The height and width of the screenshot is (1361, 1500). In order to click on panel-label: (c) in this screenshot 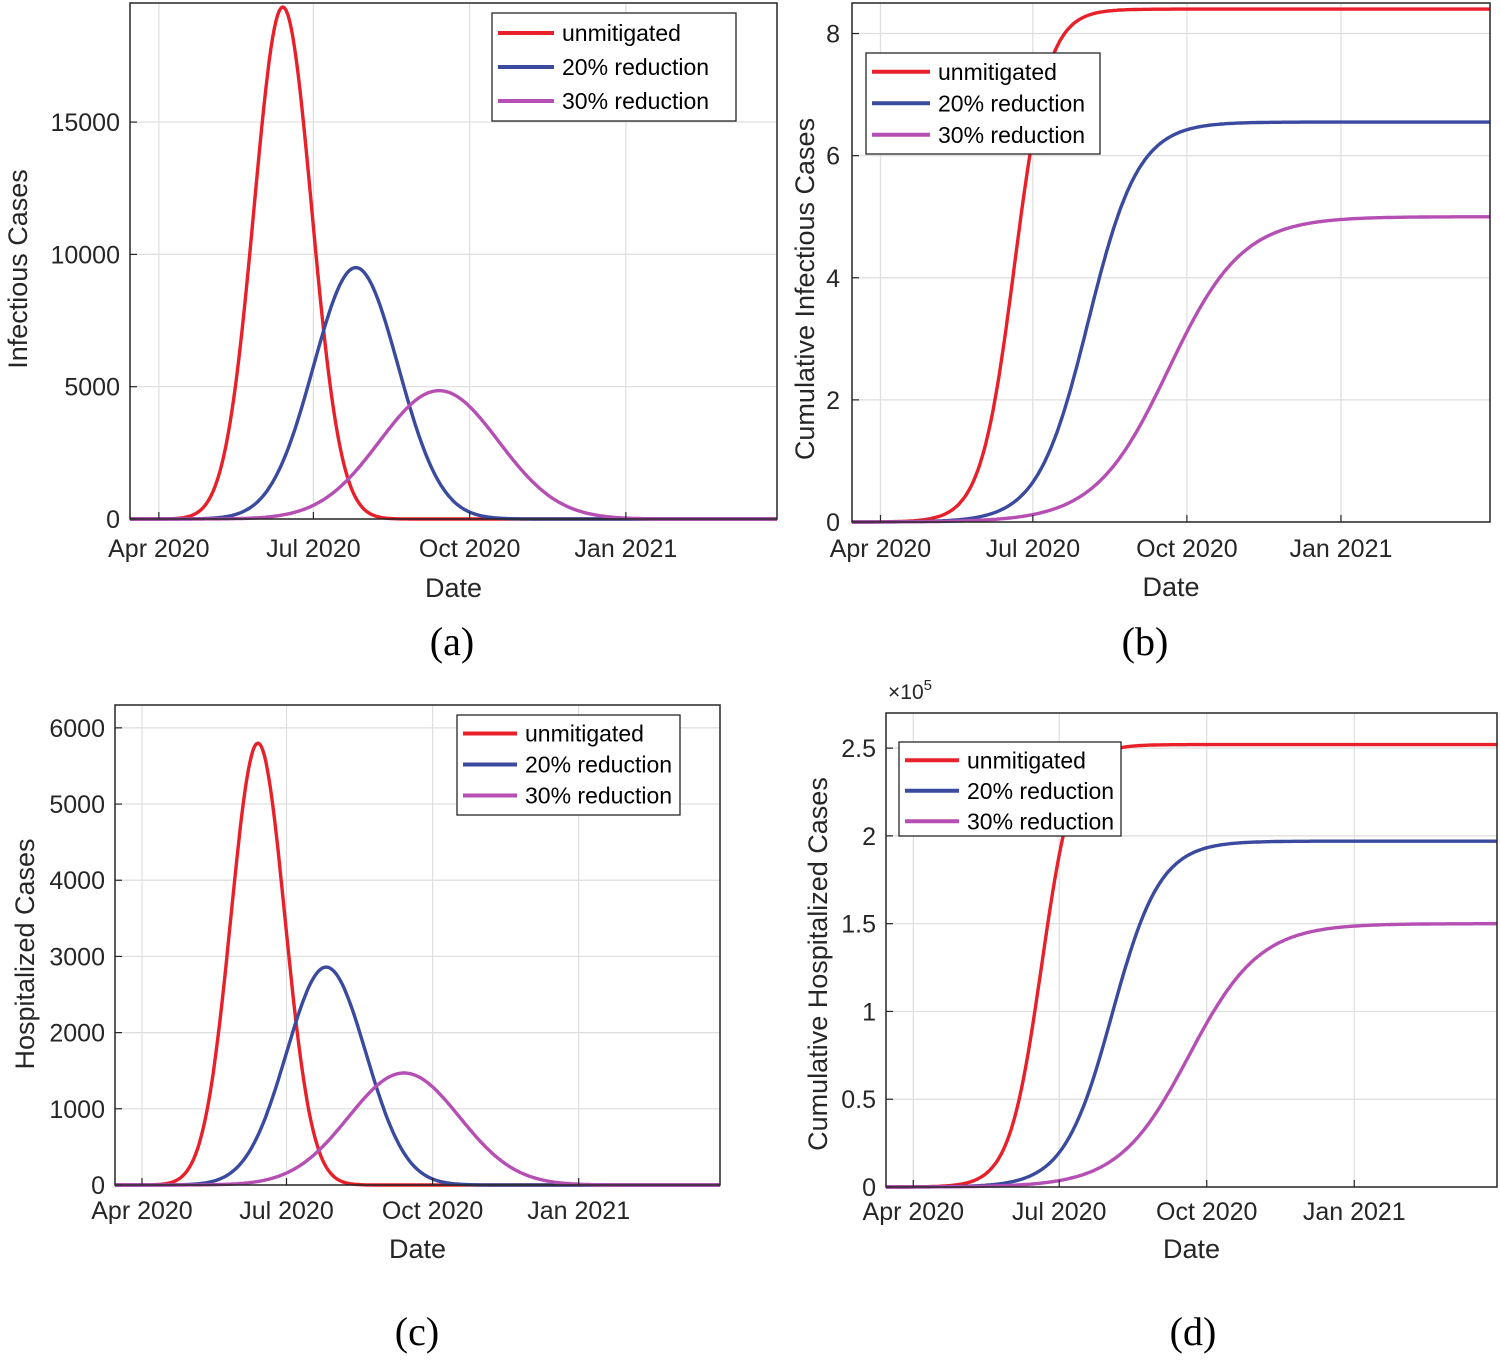, I will do `click(417, 1331)`.